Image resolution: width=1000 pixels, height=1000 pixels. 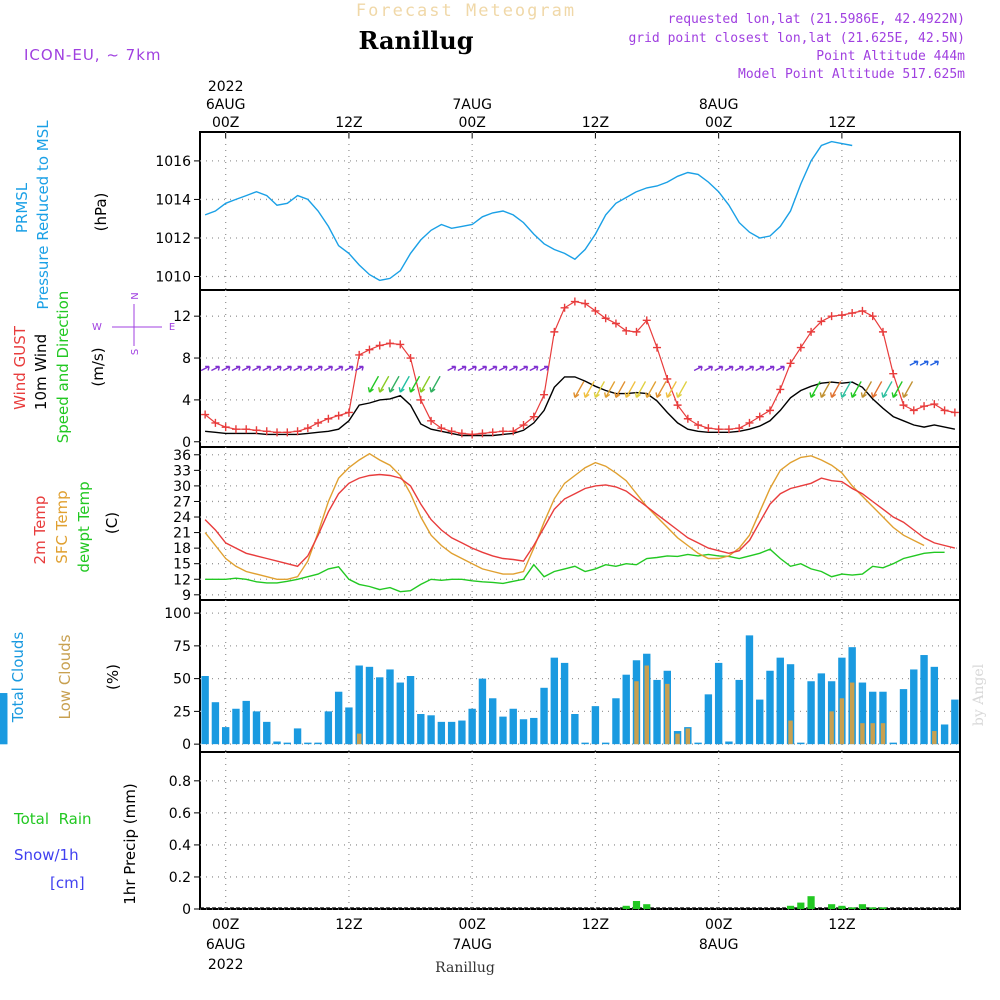 What do you see at coordinates (135, 352) in the screenshot?
I see `compass-south: S` at bounding box center [135, 352].